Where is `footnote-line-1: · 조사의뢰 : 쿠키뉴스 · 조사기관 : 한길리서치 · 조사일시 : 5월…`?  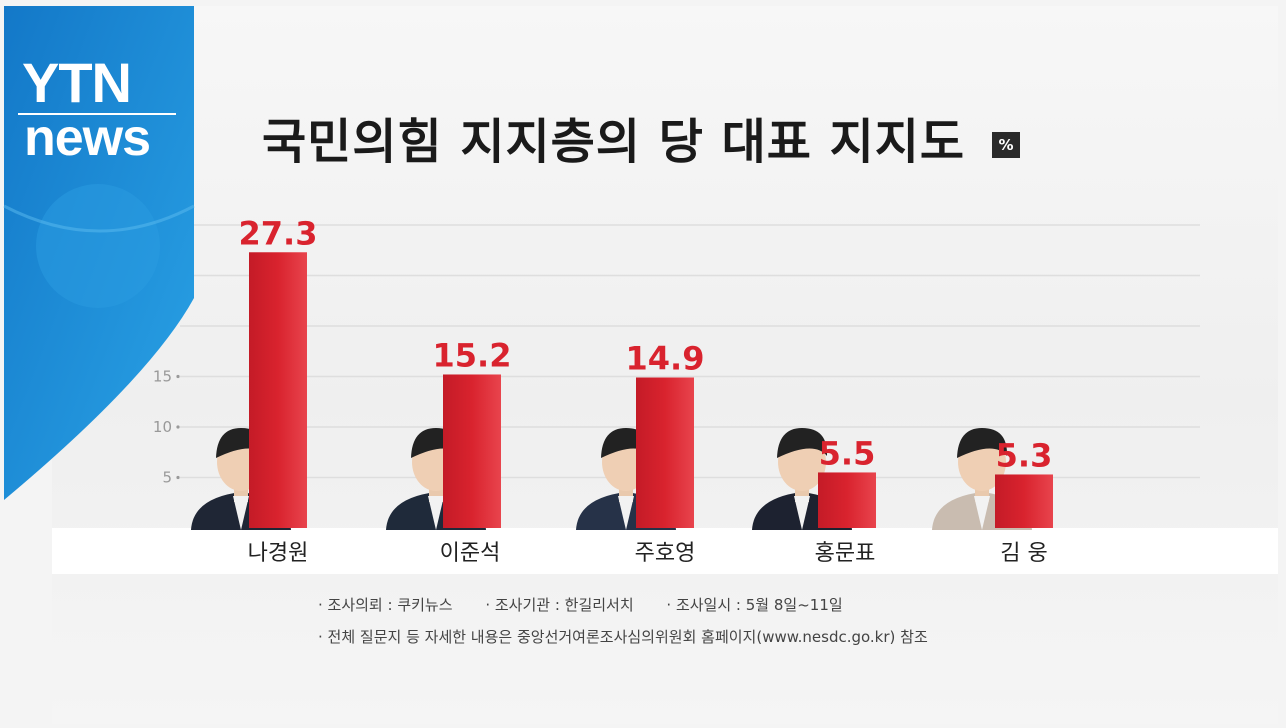 footnote-line-1: · 조사의뢰 : 쿠키뉴스 · 조사기관 : 한길리서치 · 조사일시 : 5월… is located at coordinates (594, 604).